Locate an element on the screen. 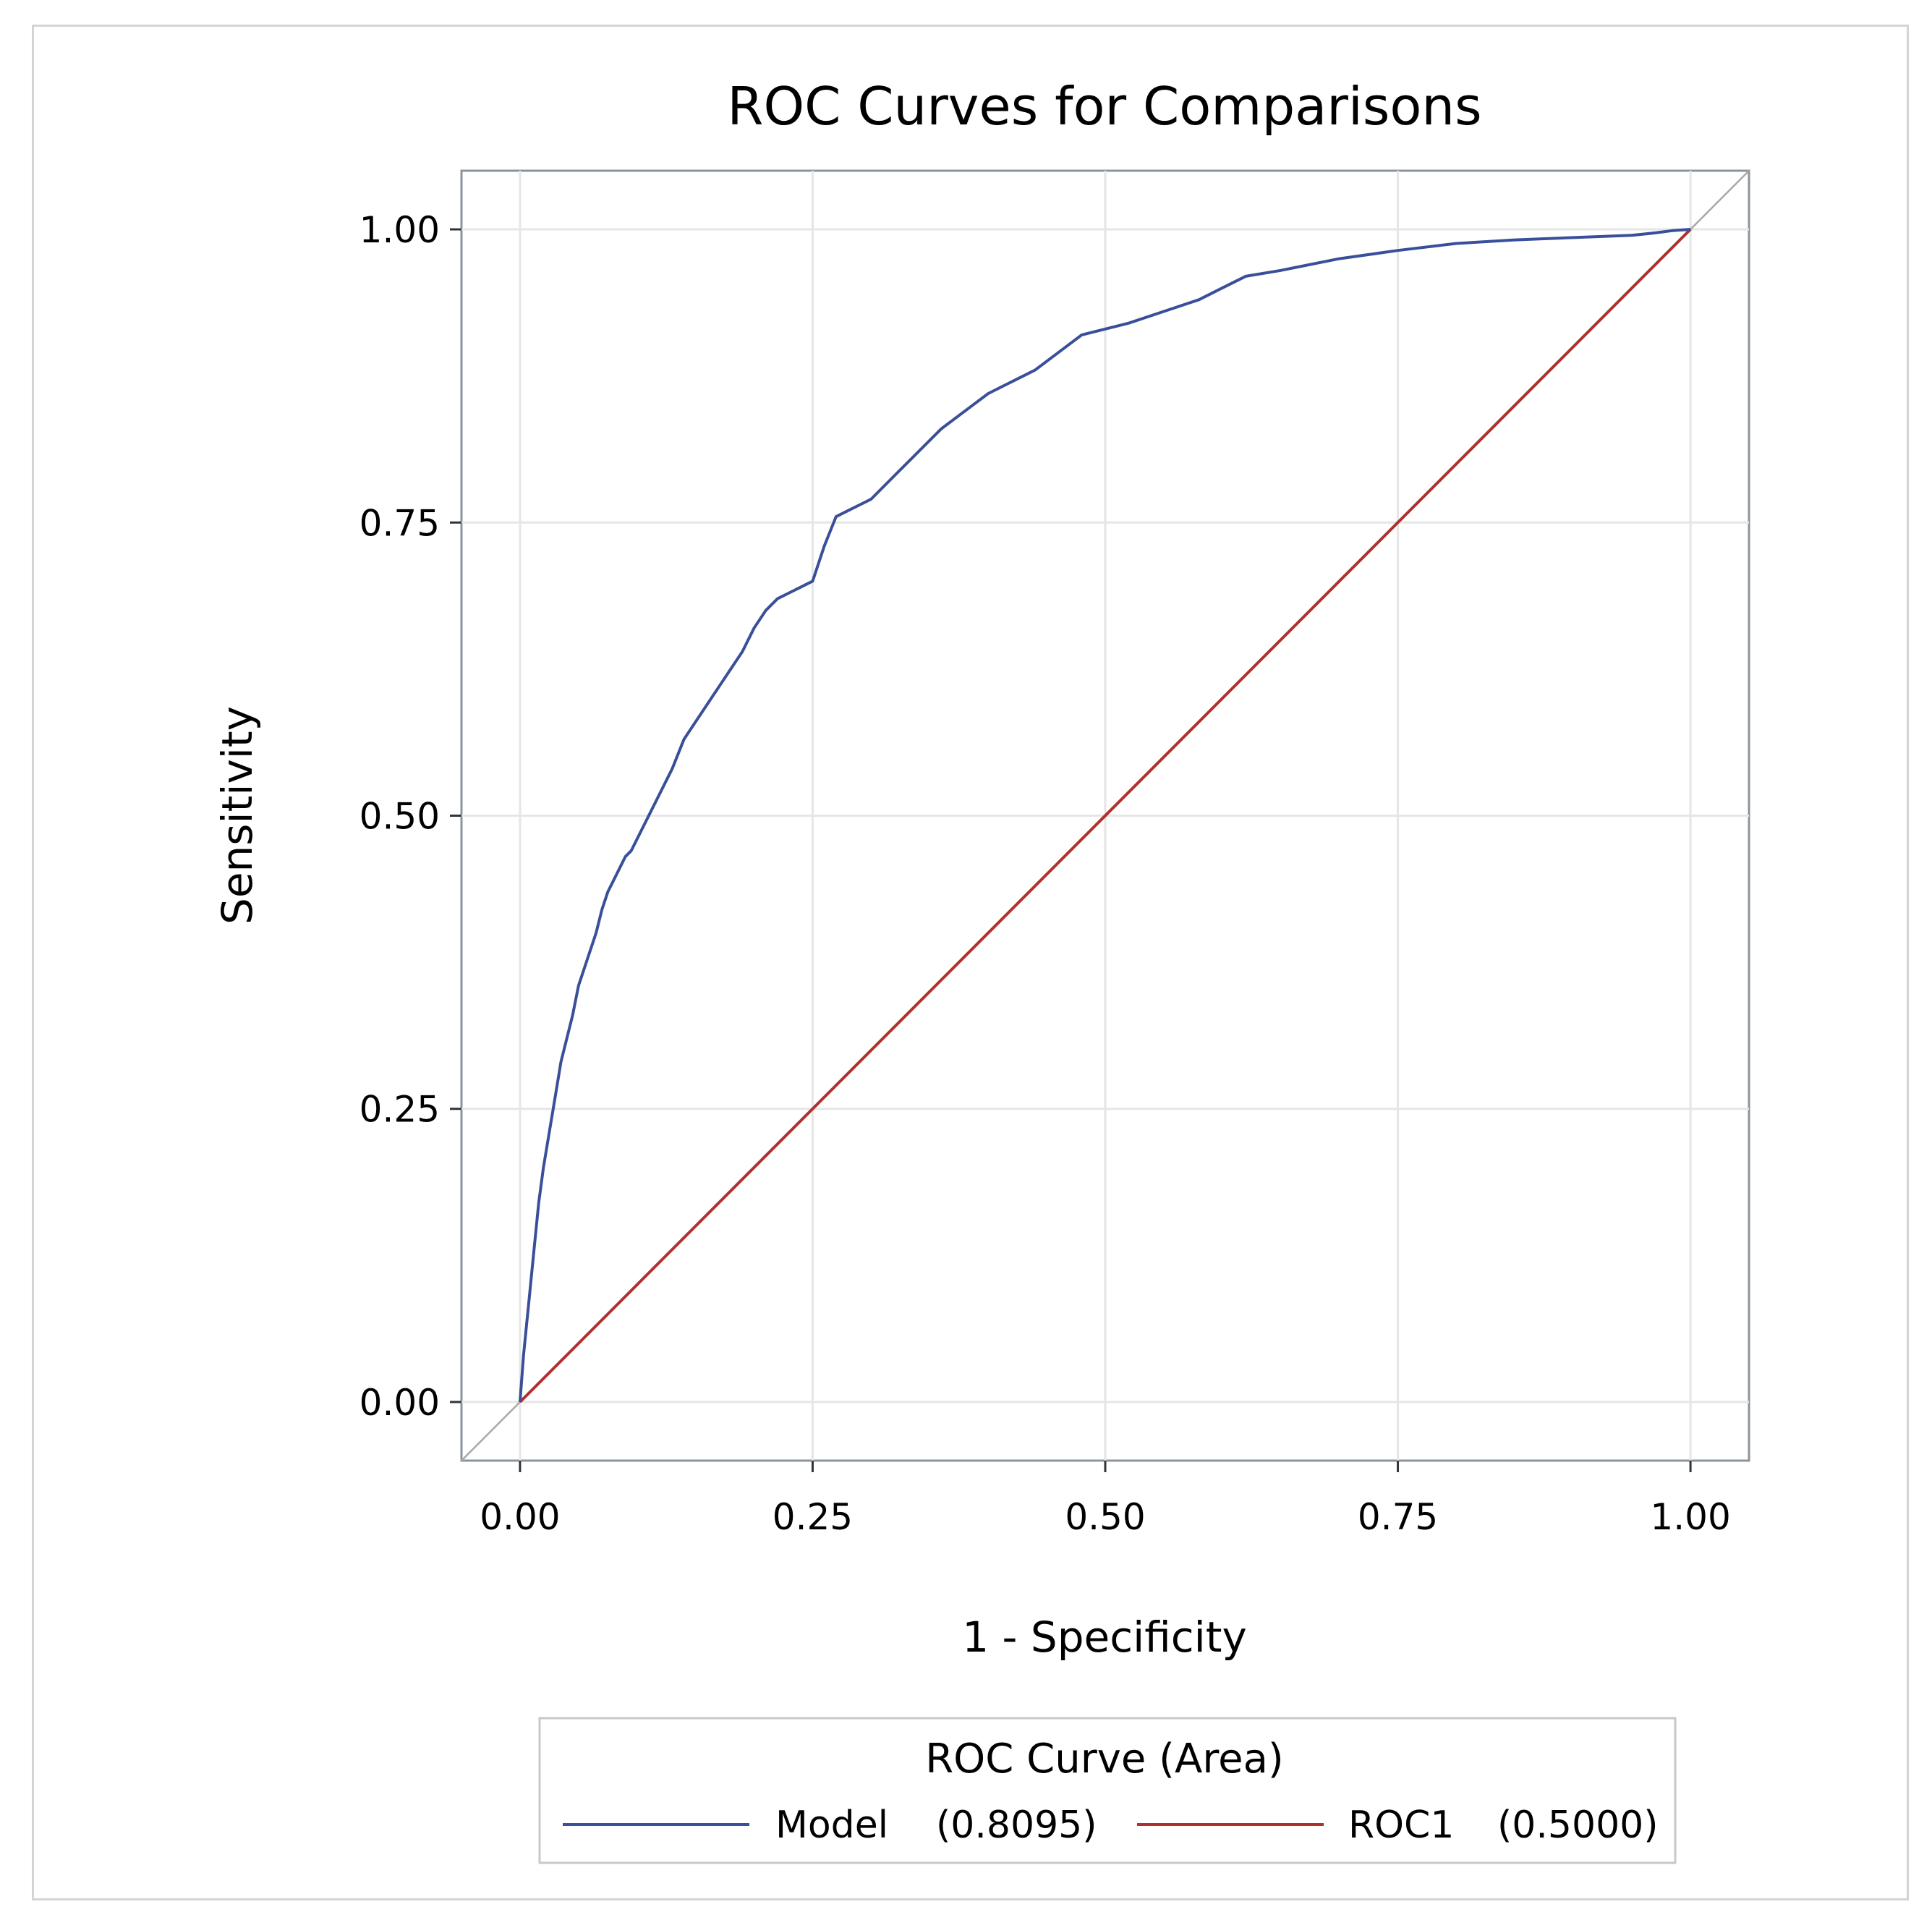 This screenshot has height=1920, width=1932. x-tick-label: 0.25 is located at coordinates (813, 1517).